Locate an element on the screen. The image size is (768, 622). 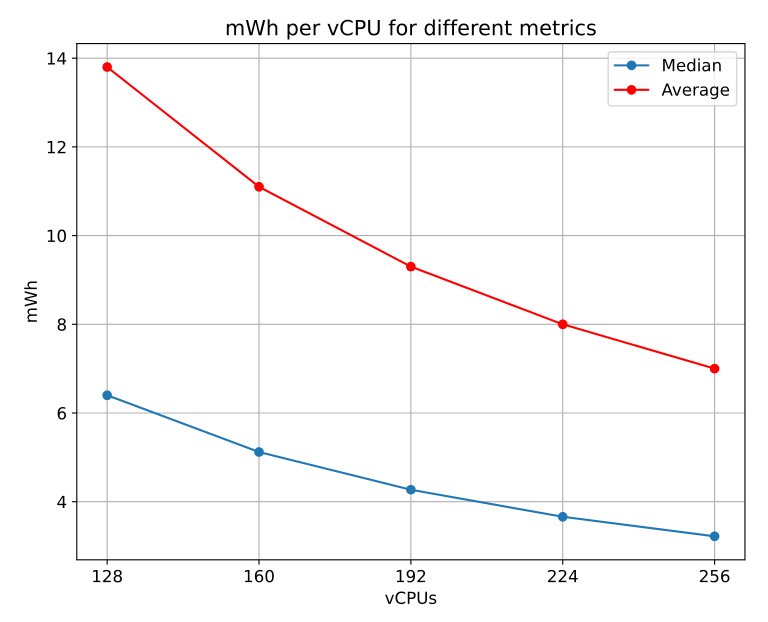
x-axis-title: vCPUs is located at coordinates (410, 598).